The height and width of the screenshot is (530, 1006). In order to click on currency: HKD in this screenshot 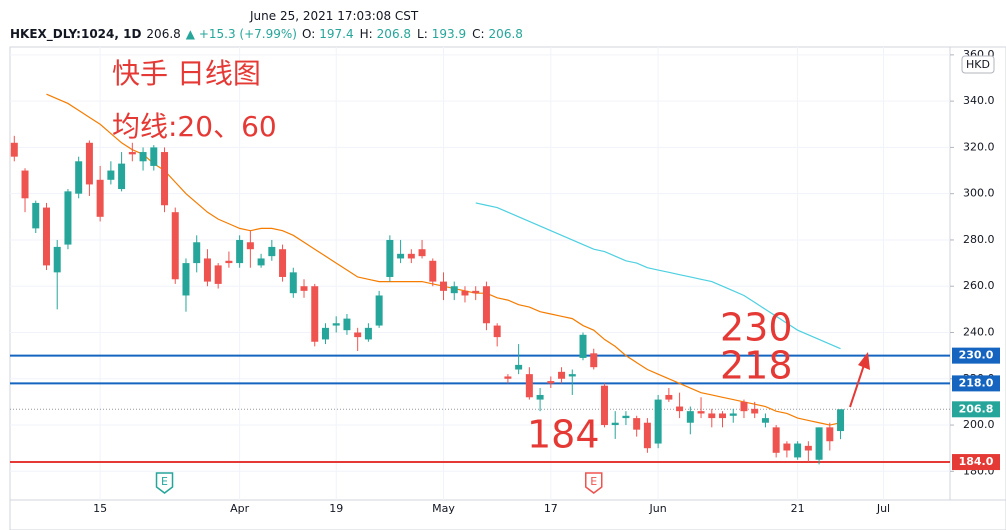, I will do `click(978, 64)`.